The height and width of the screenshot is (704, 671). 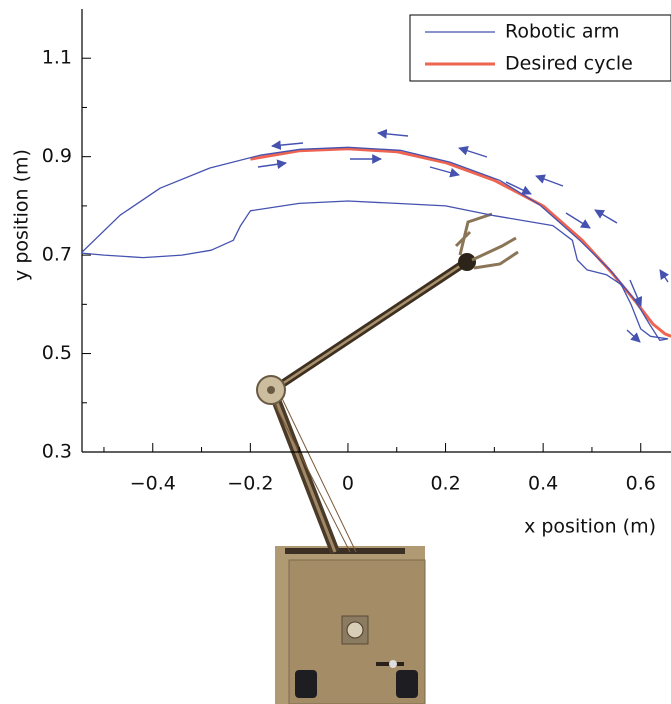 I want to click on y-tick-label: 1.1, so click(x=57, y=58).